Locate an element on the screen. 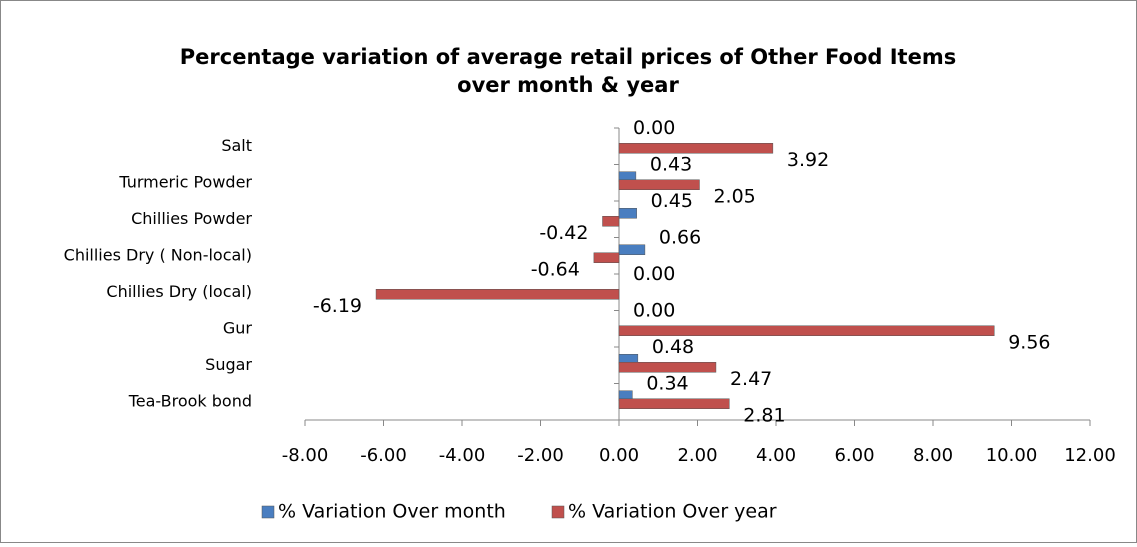 Image resolution: width=1137 pixels, height=547 pixels. chart-title: over month & year is located at coordinates (568, 85).